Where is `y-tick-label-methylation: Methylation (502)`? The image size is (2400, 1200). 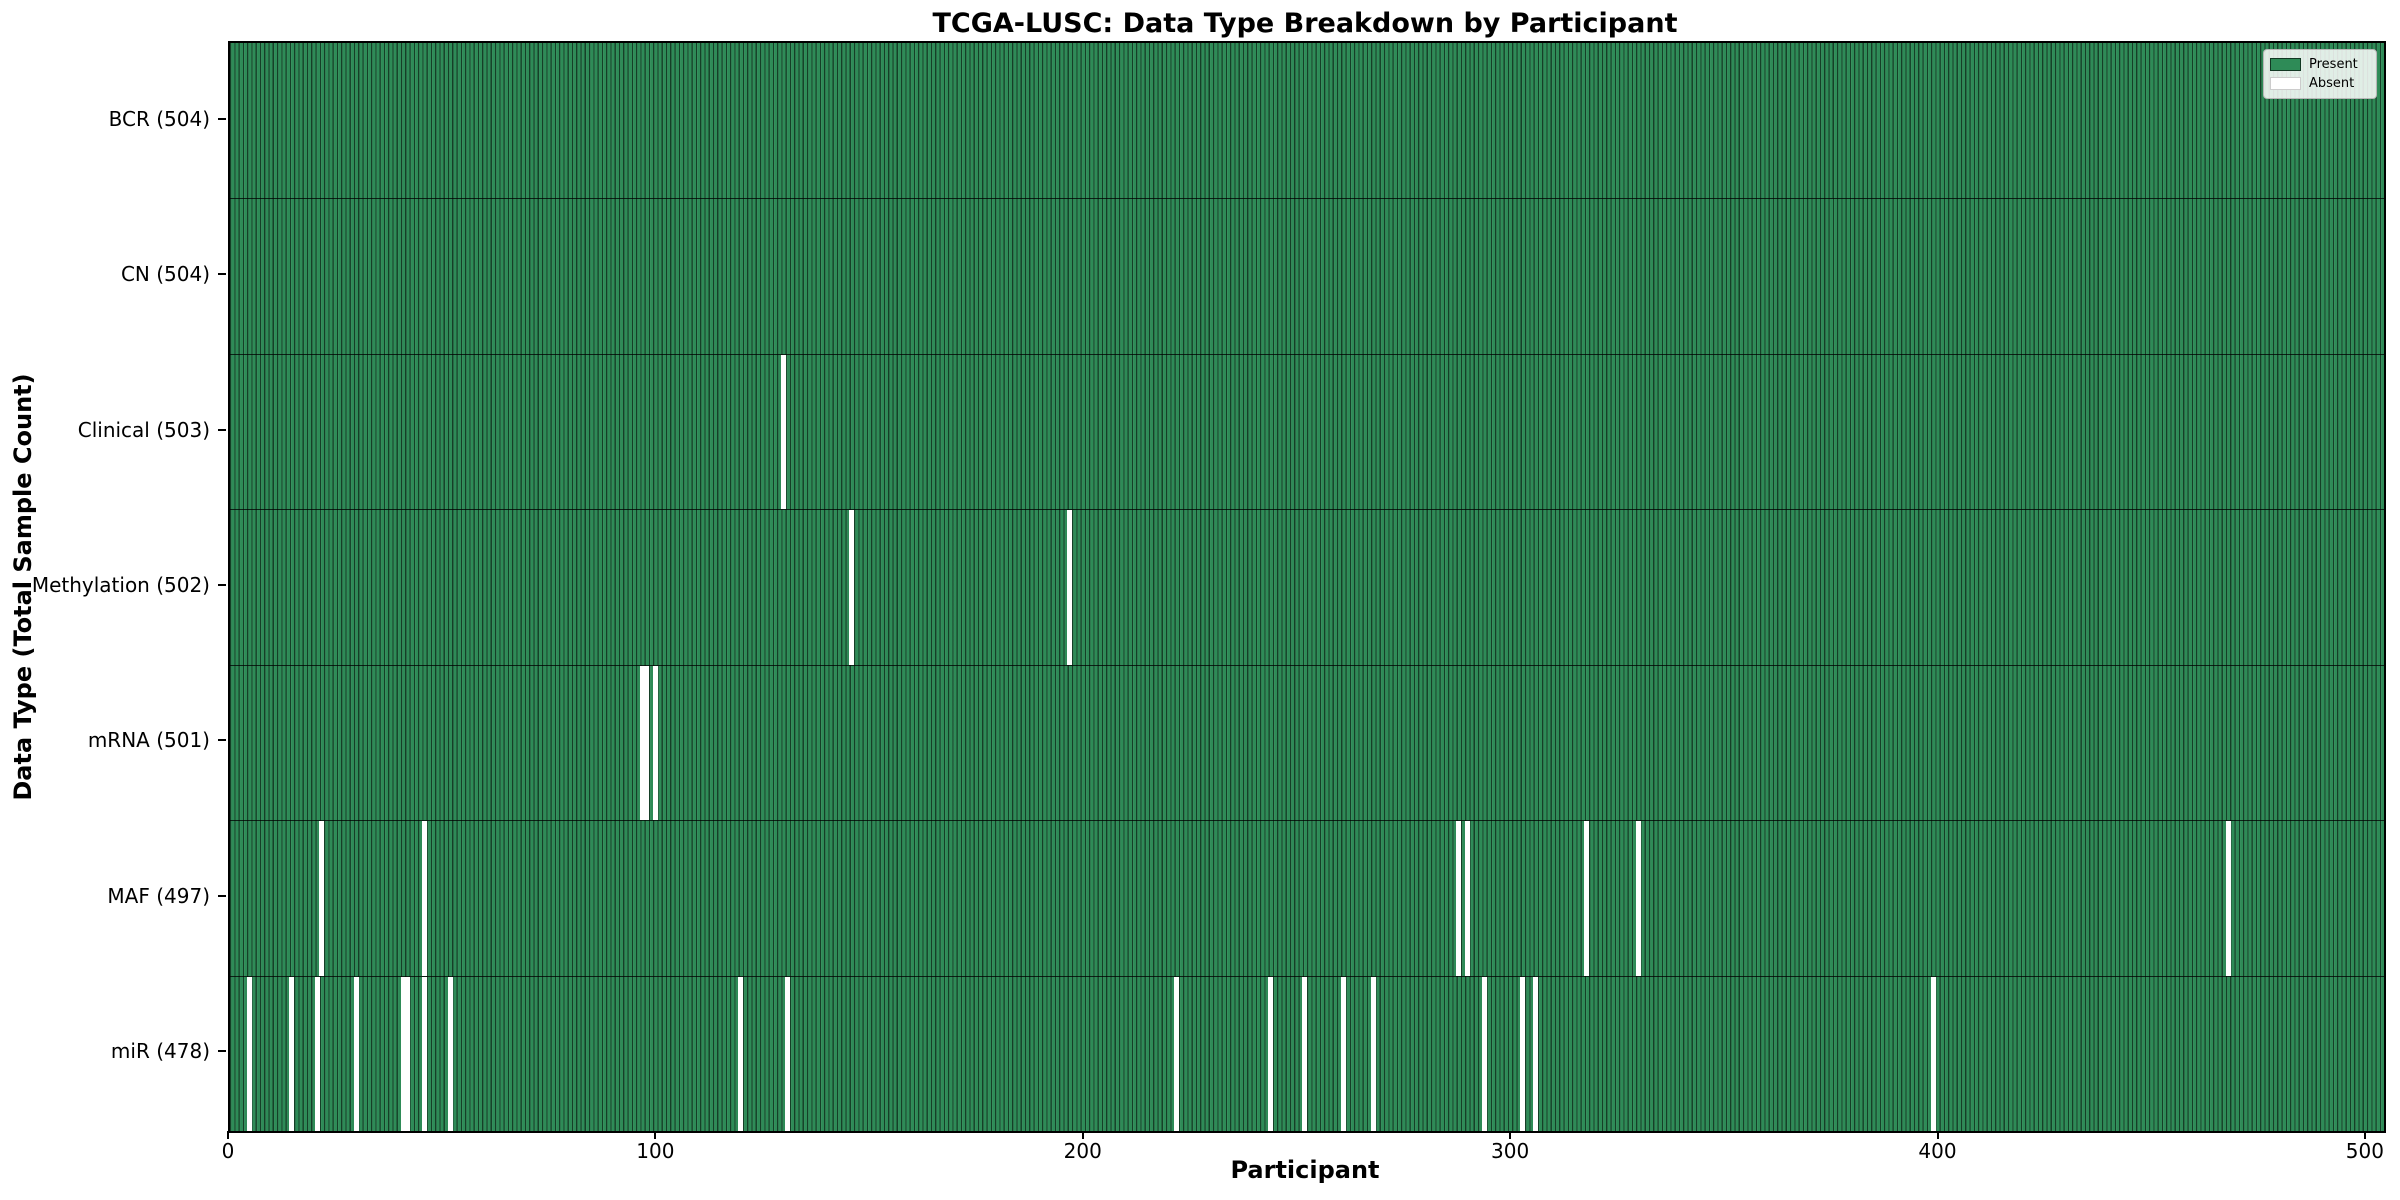 y-tick-label-methylation: Methylation (502) is located at coordinates (120, 585).